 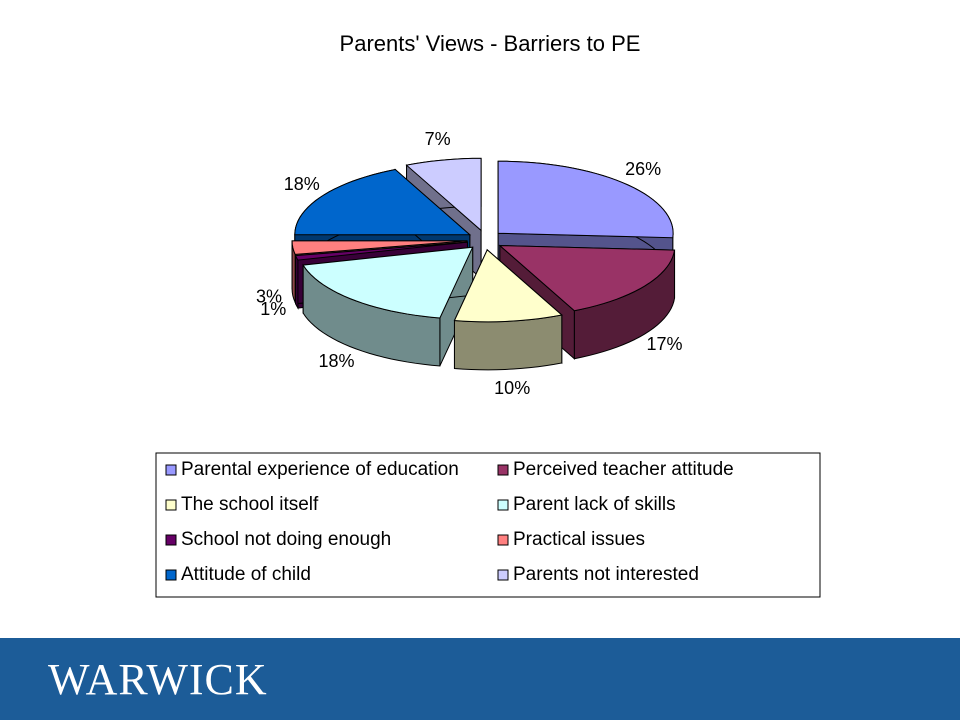 I want to click on legend-label: Practical issues, so click(x=579, y=539).